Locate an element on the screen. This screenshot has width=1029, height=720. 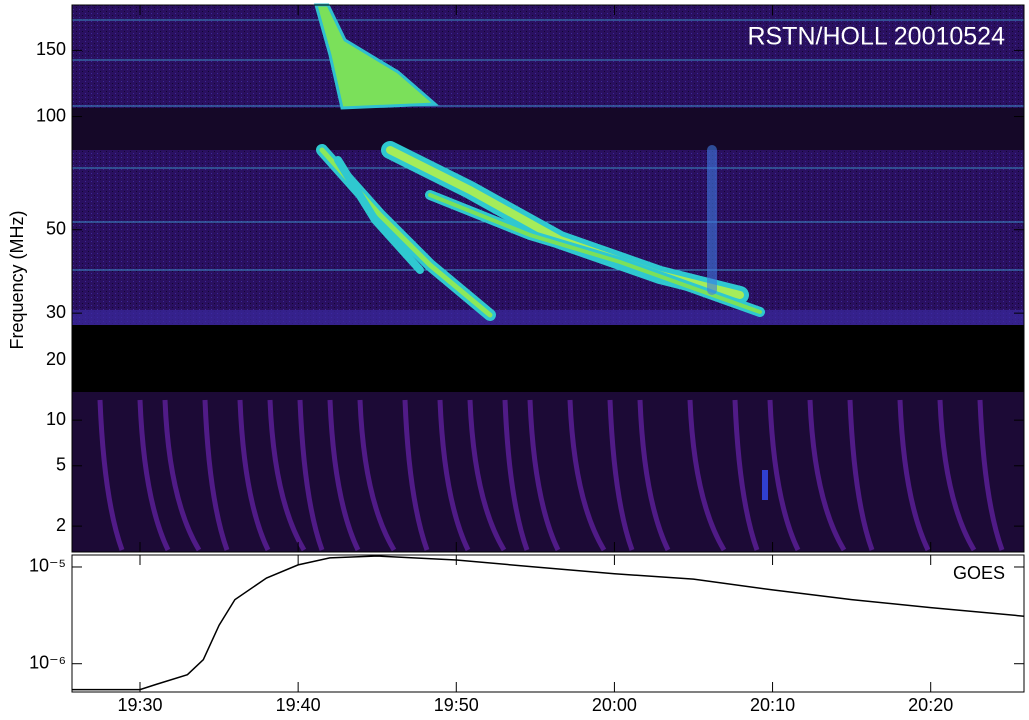
y-tick-label: 150 is located at coordinates (51, 49).